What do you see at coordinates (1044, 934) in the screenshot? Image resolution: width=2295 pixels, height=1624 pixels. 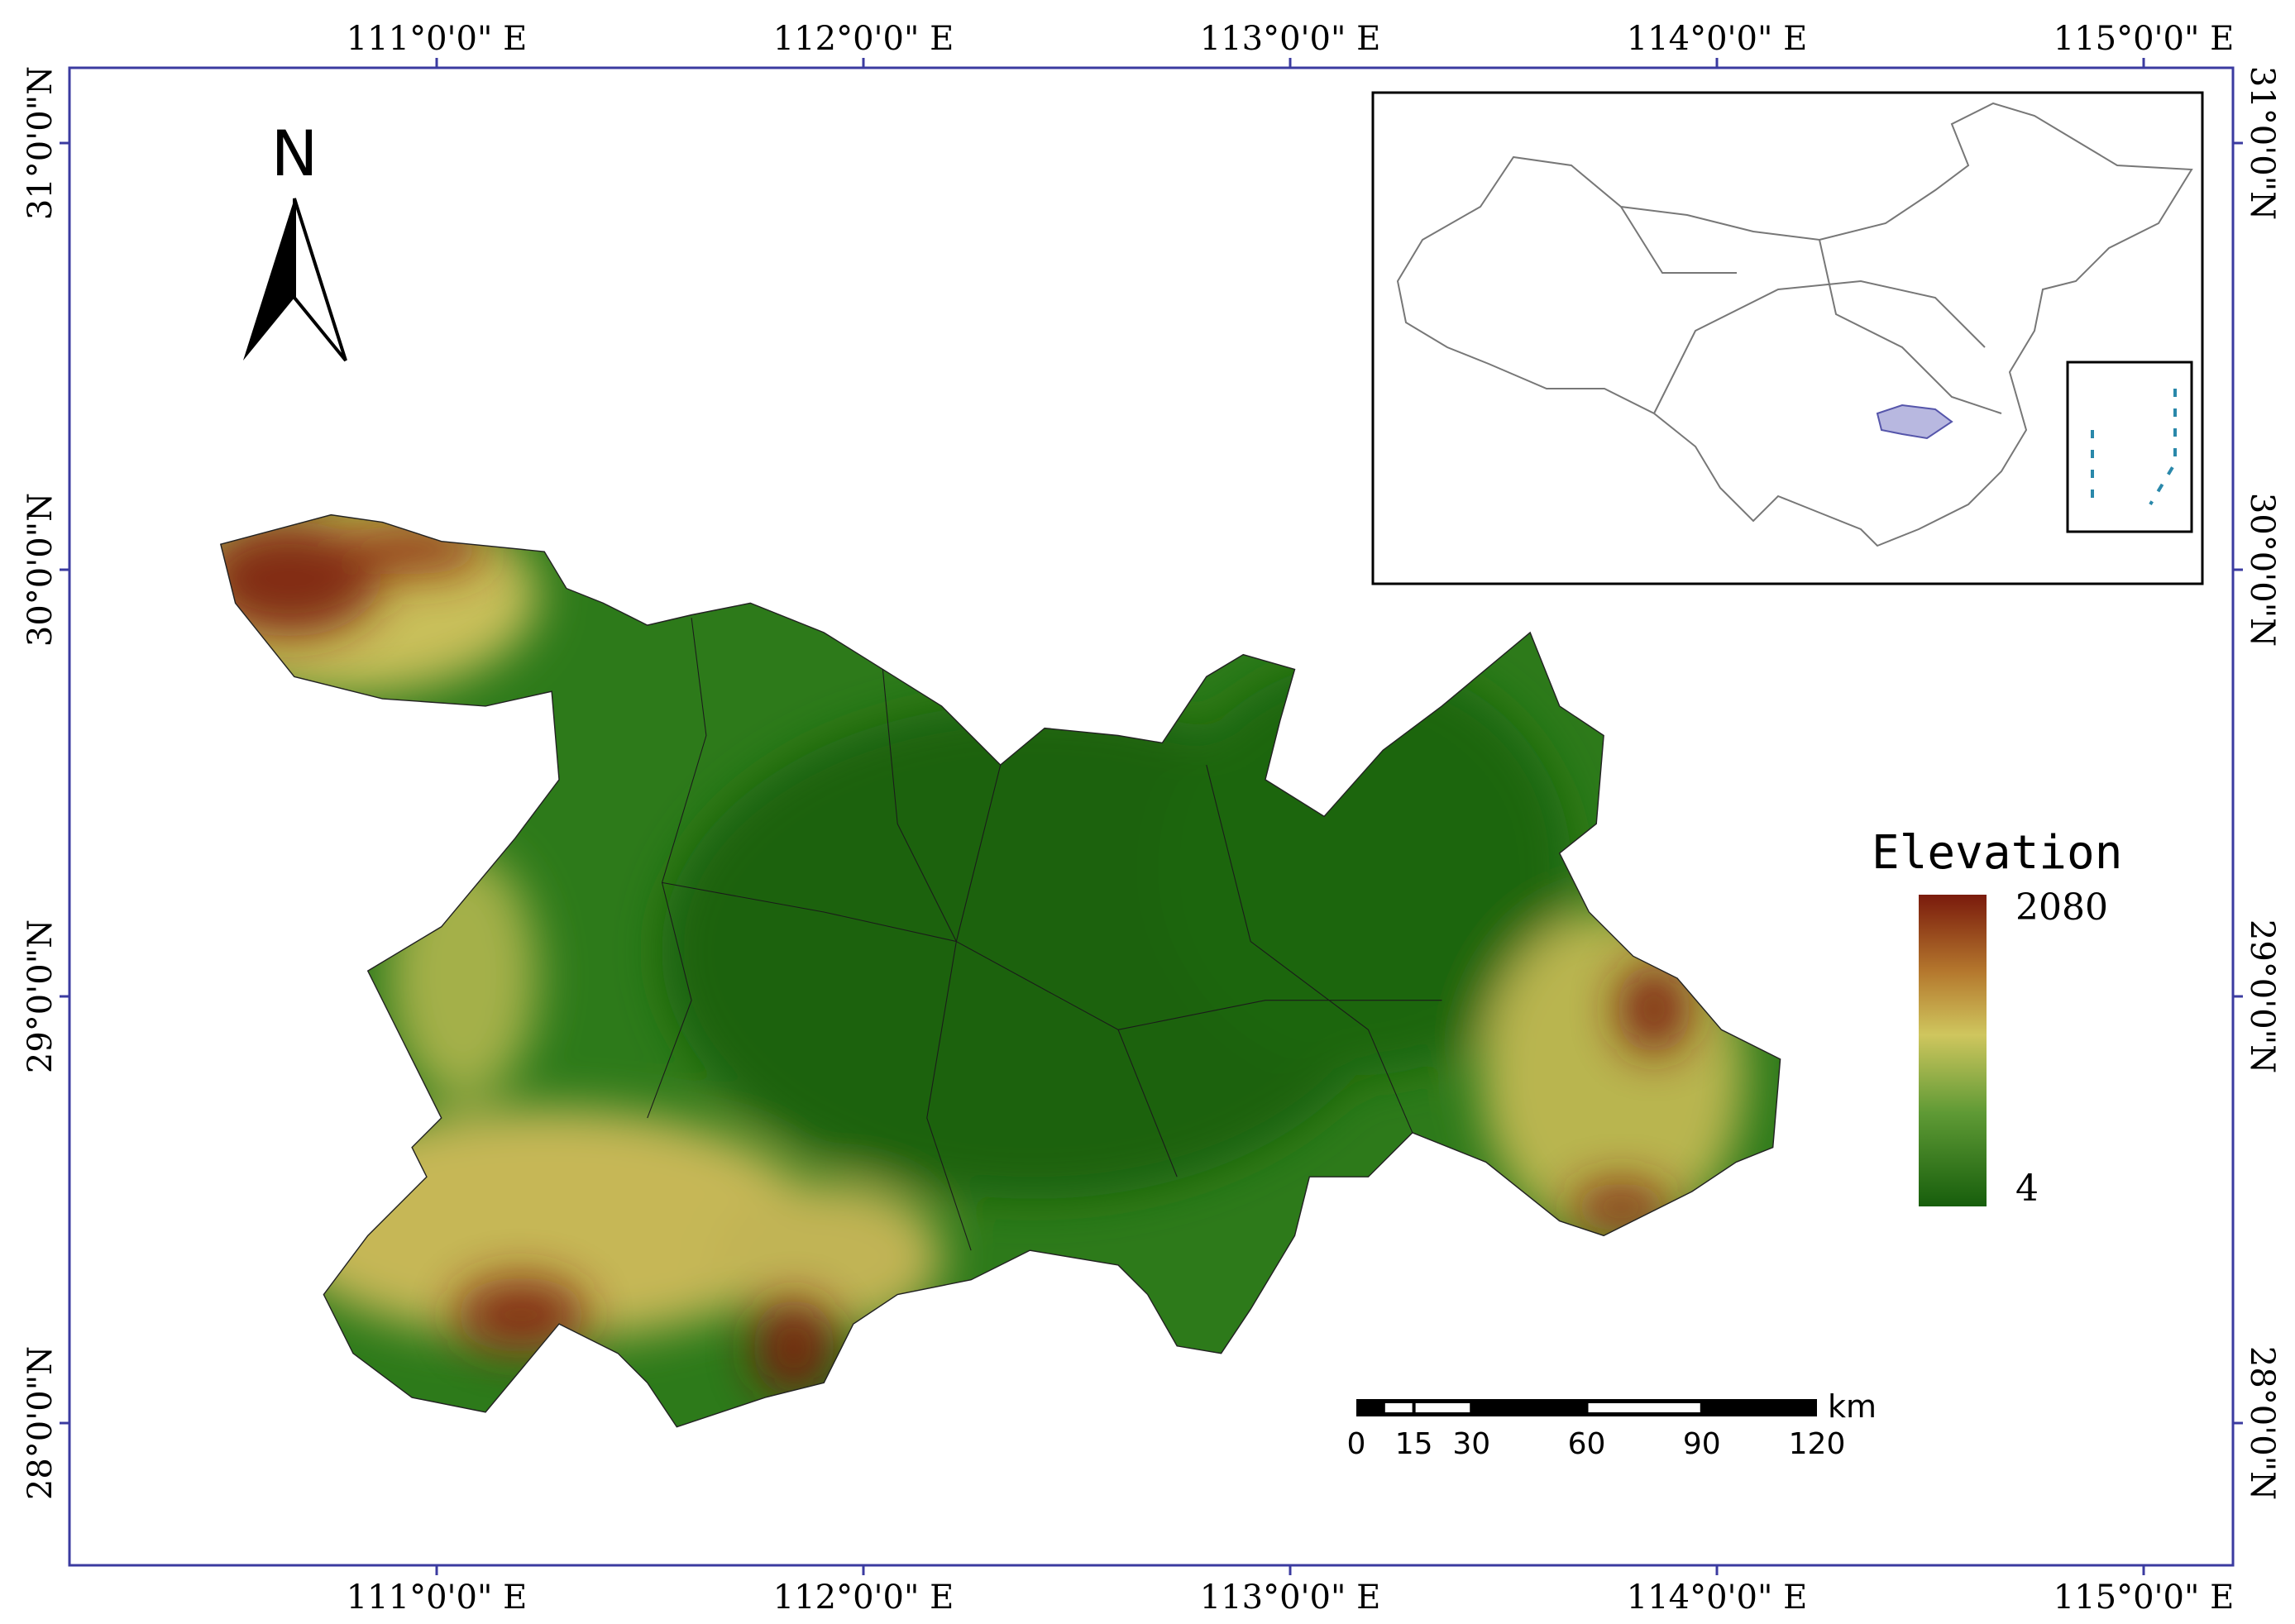 I see `county-boundaries` at bounding box center [1044, 934].